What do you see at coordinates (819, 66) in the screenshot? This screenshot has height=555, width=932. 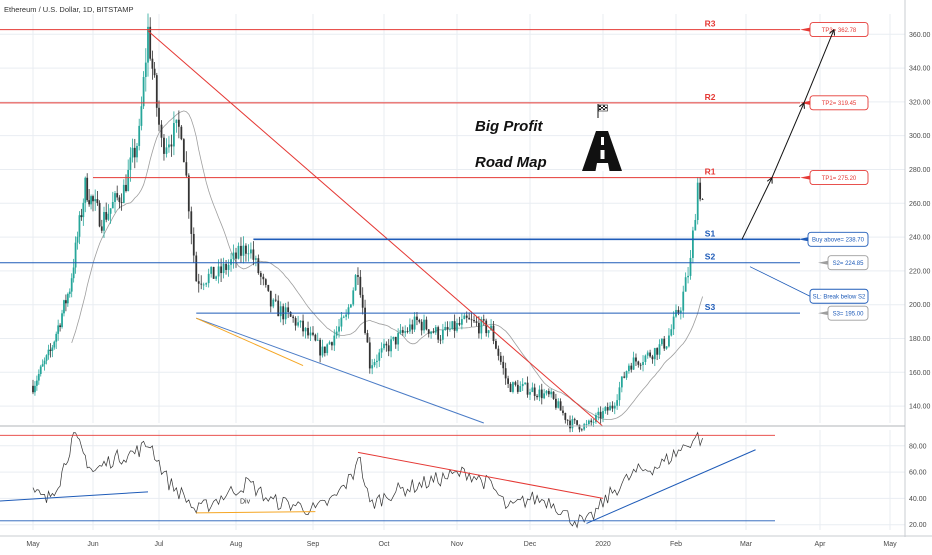 I see `projection-arrow` at bounding box center [819, 66].